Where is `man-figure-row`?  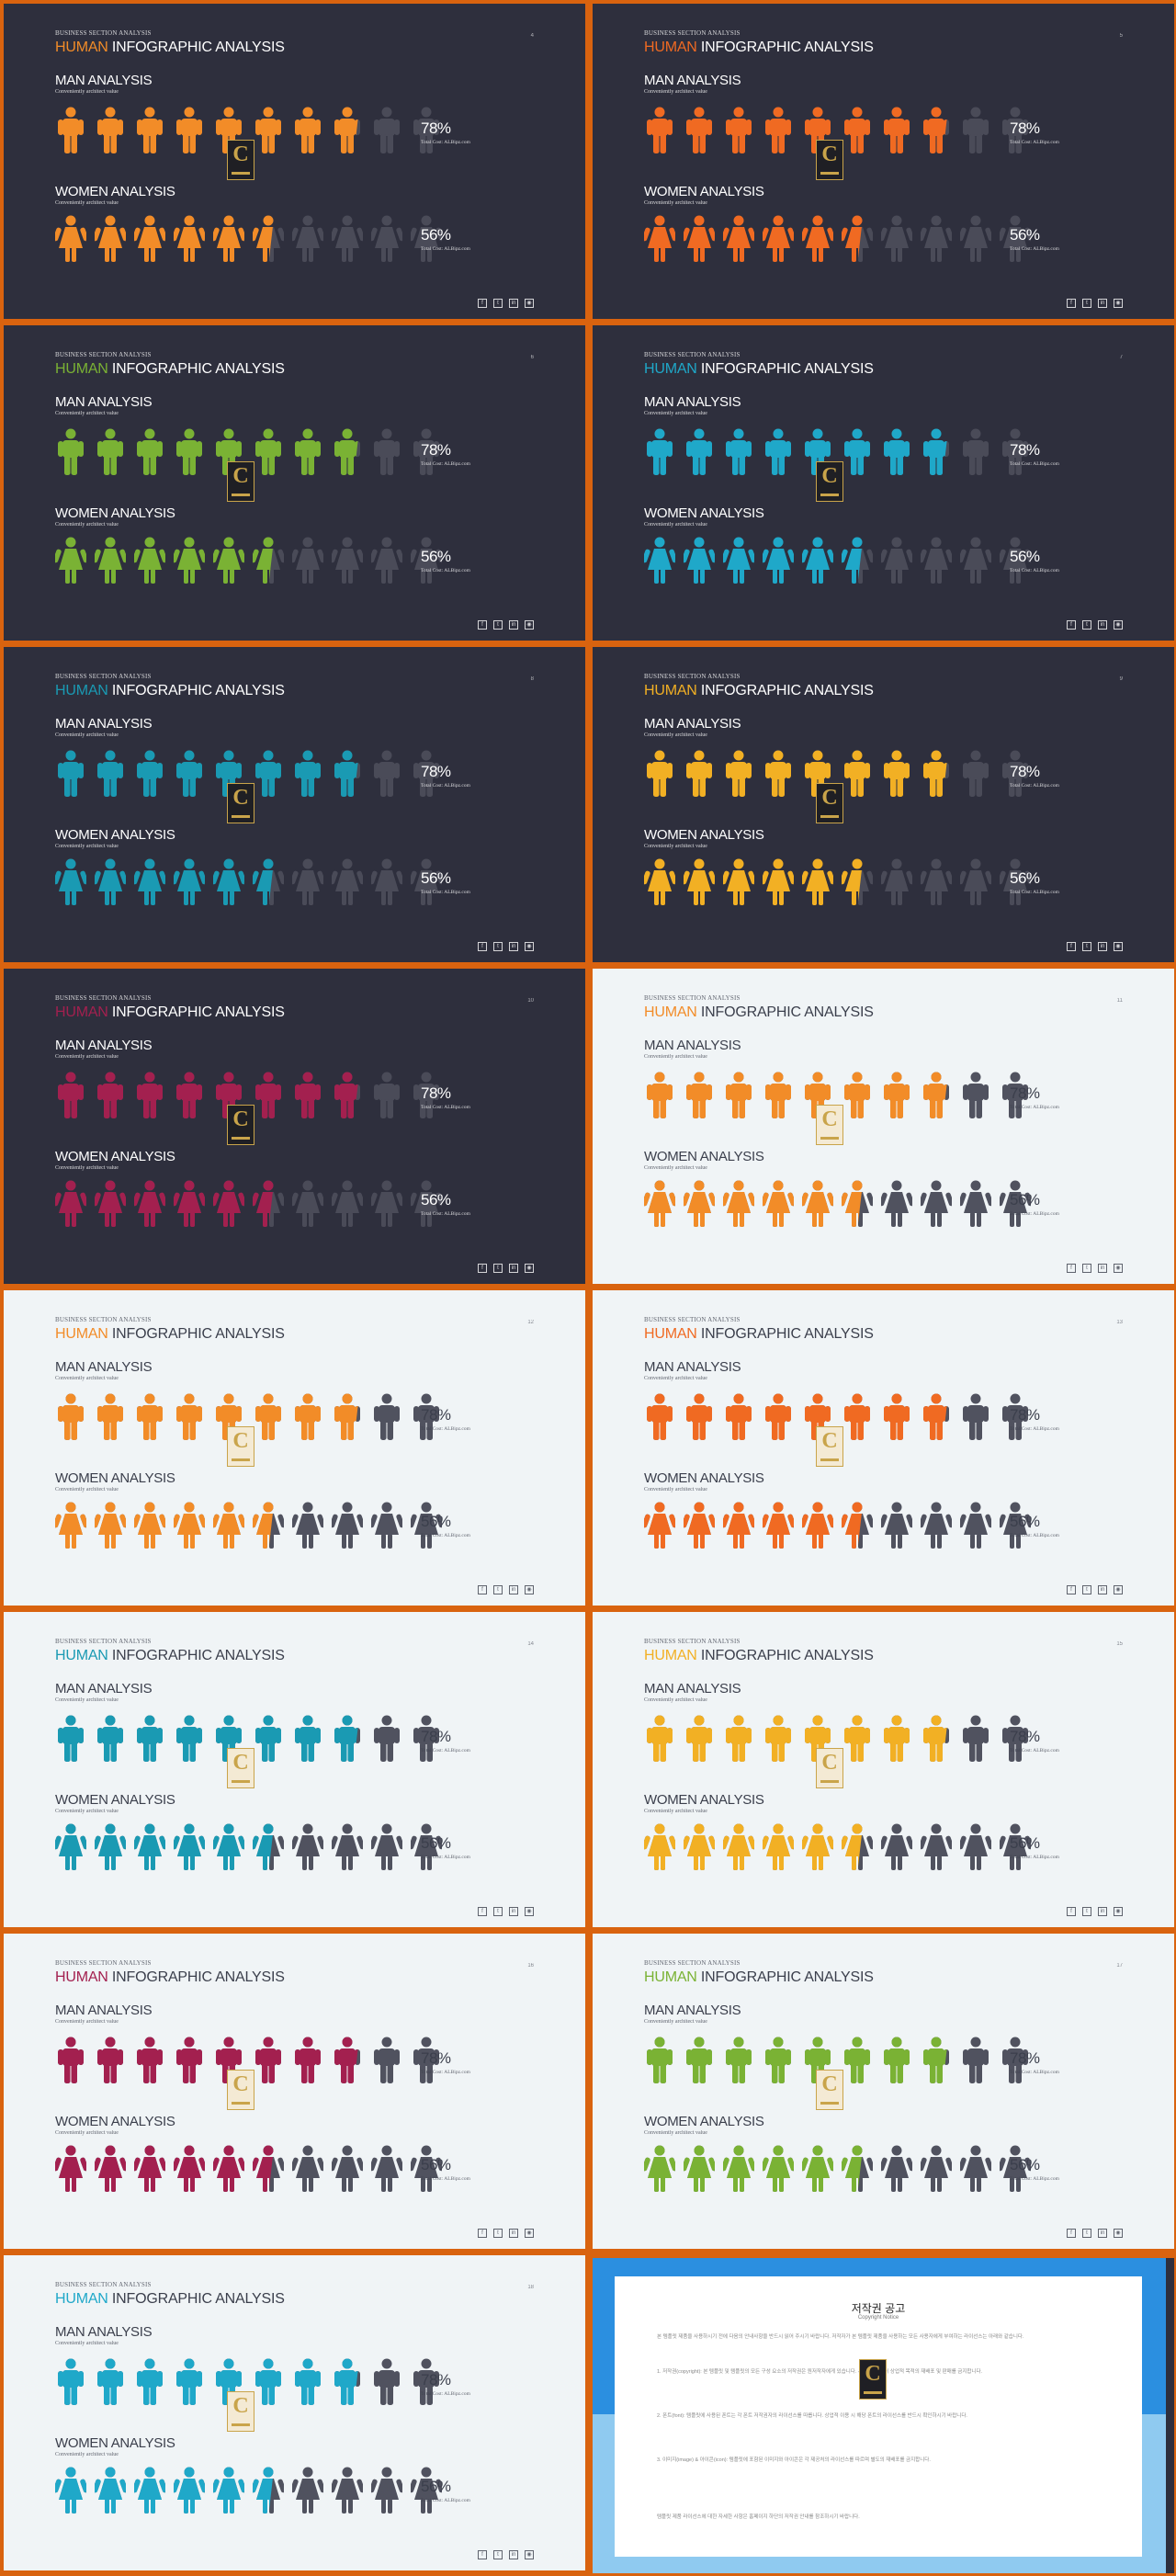
man-figure-row is located at coordinates (248, 2060).